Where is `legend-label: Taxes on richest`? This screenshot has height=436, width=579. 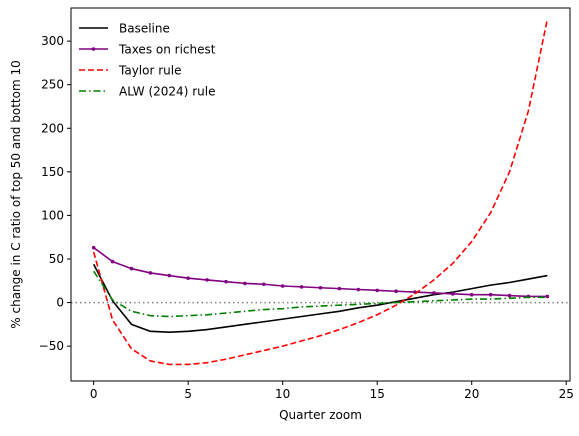
legend-label: Taxes on richest is located at coordinates (167, 50).